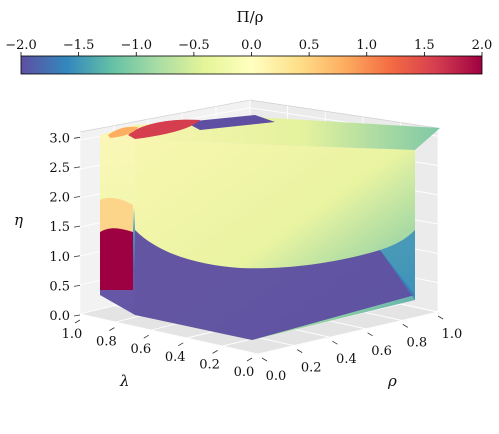  I want to click on colorbar-tick-label: 1.0, so click(366, 45).